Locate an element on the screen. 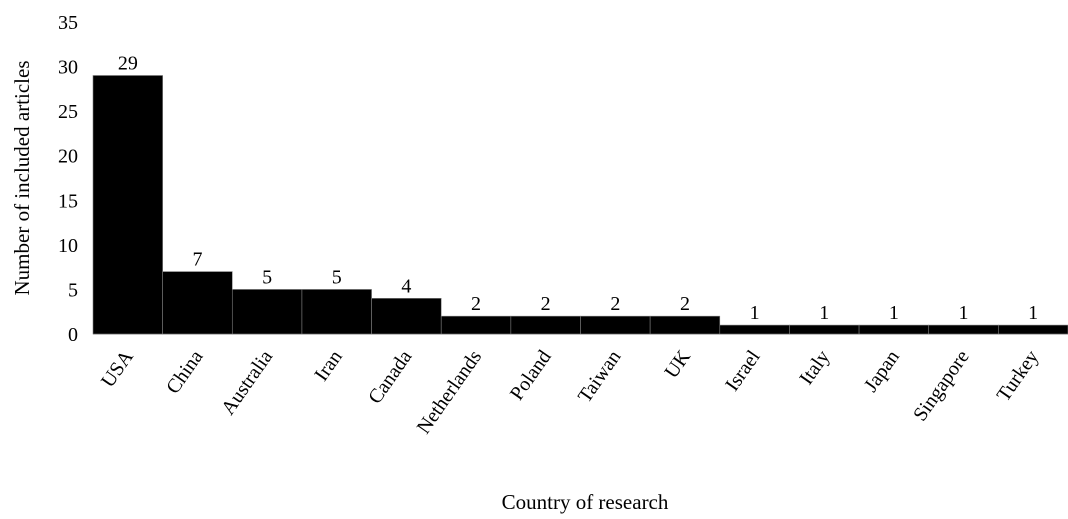 The image size is (1068, 519). y-tick-label: 25 is located at coordinates (68, 112).